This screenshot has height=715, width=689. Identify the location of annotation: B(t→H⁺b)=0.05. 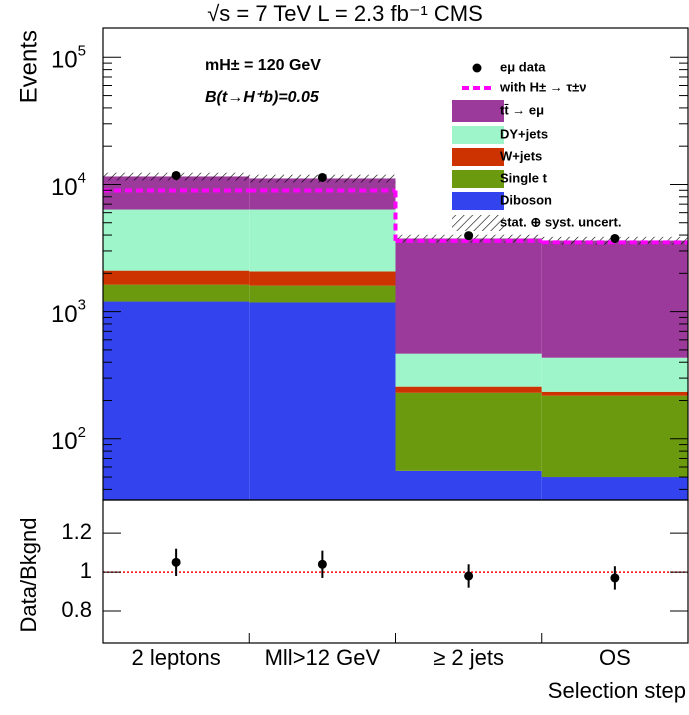
(262, 97).